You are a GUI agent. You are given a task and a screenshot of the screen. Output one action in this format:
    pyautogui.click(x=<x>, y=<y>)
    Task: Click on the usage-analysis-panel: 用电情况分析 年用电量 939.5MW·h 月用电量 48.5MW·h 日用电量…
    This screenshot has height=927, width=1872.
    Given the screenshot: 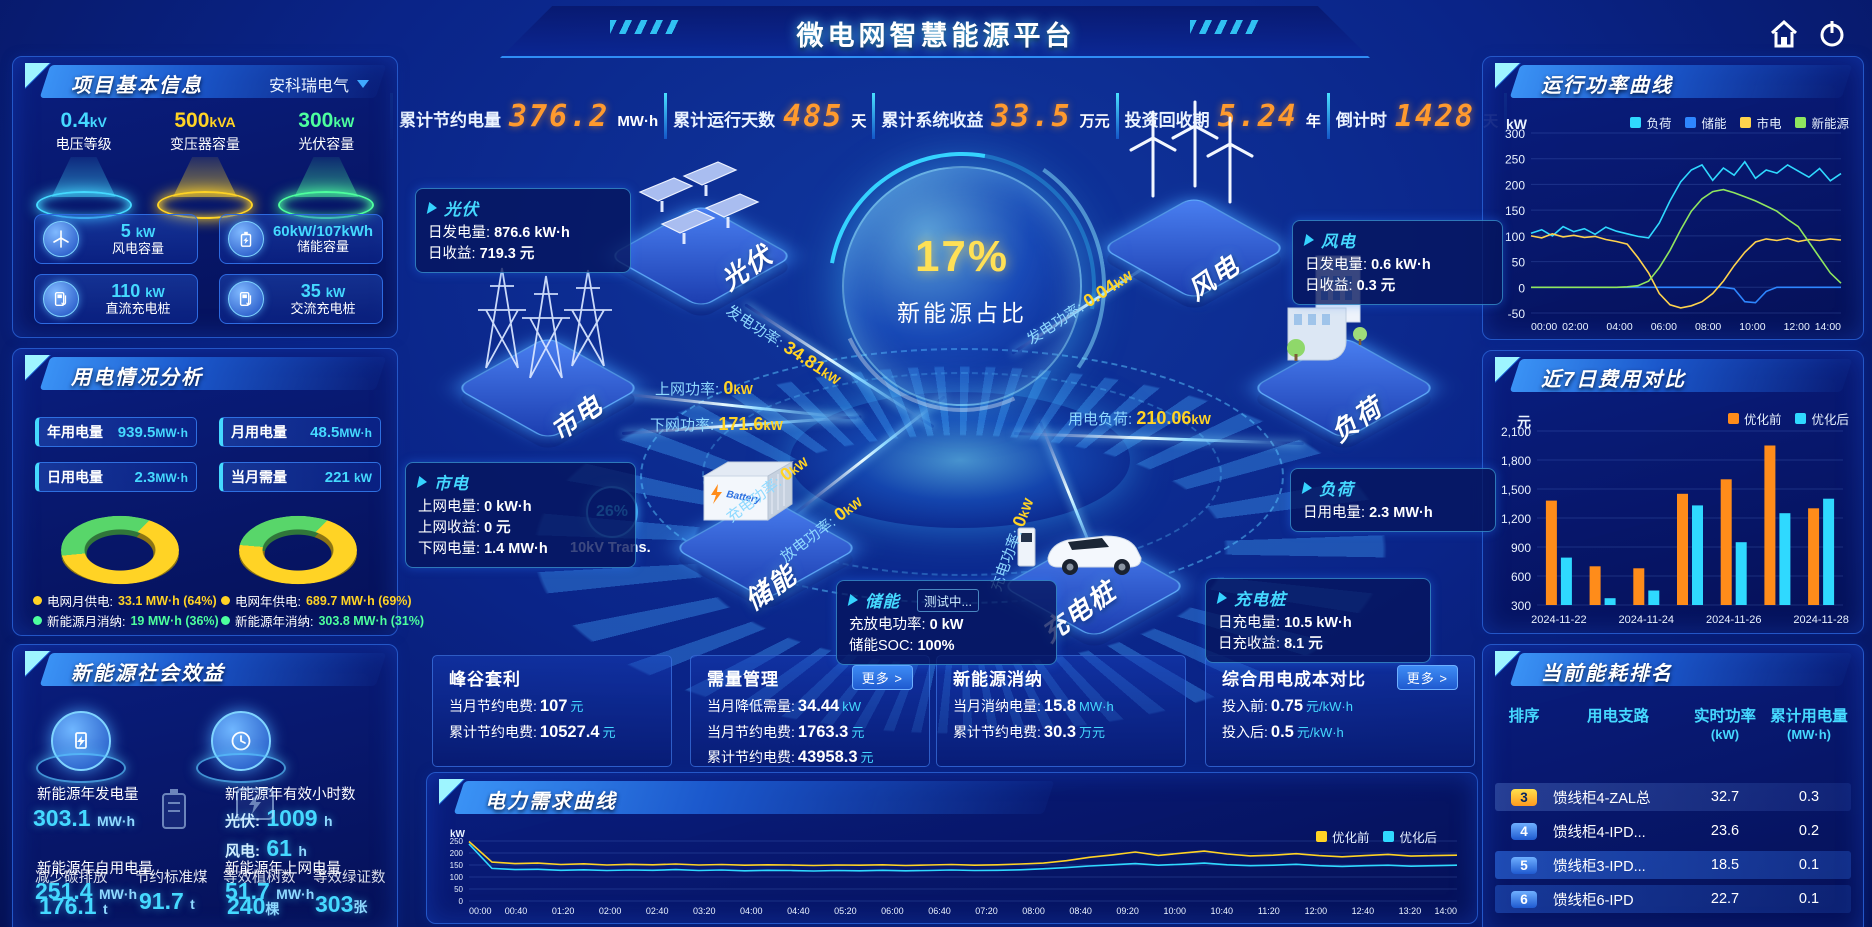 What is the action you would take?
    pyautogui.click(x=218, y=492)
    